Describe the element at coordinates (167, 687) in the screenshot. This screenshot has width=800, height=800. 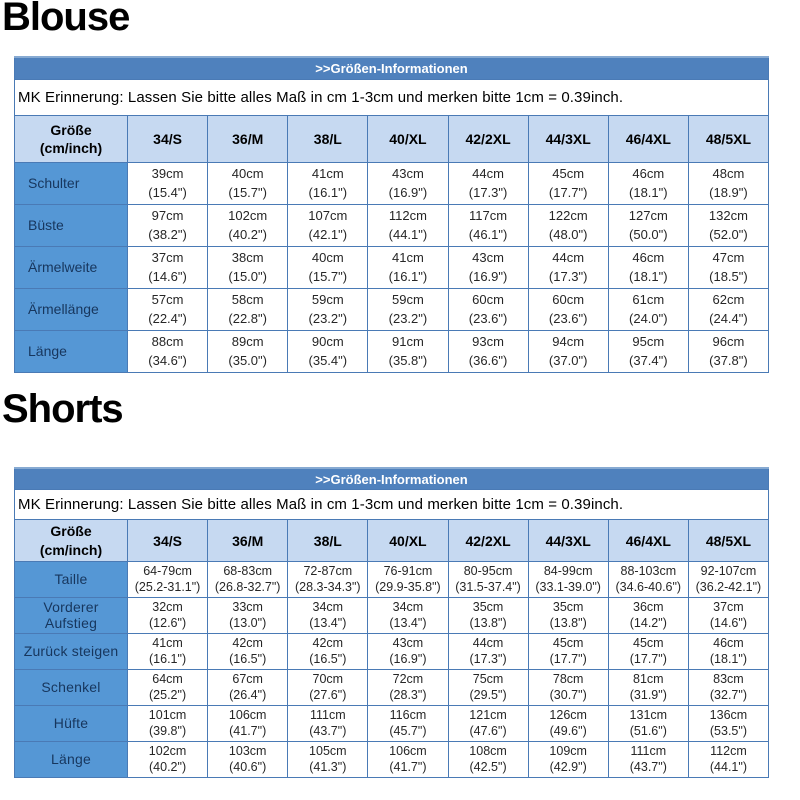
I see `measurement-cell: 64cm (25.2")` at that location.